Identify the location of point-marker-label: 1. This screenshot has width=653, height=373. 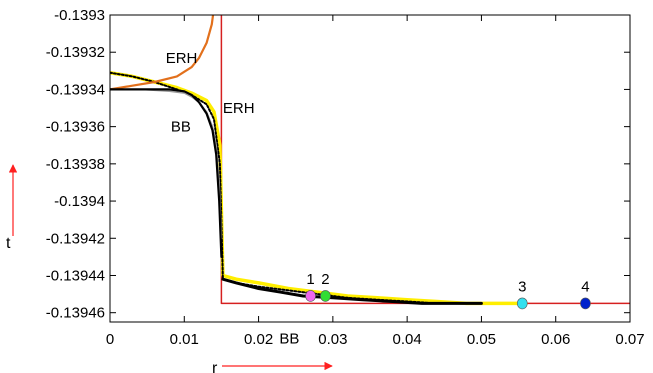
(310, 279).